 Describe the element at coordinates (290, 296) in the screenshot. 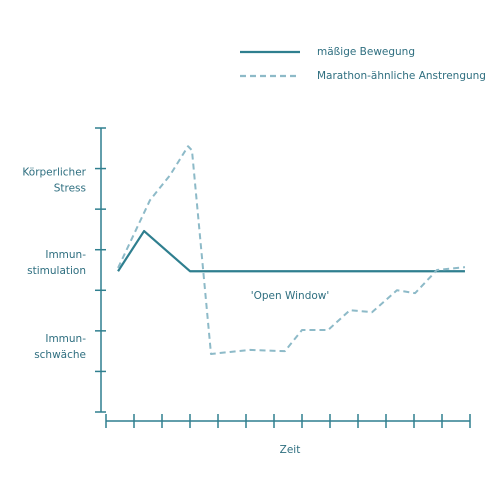

I see `annotation: 'Open Window'` at that location.